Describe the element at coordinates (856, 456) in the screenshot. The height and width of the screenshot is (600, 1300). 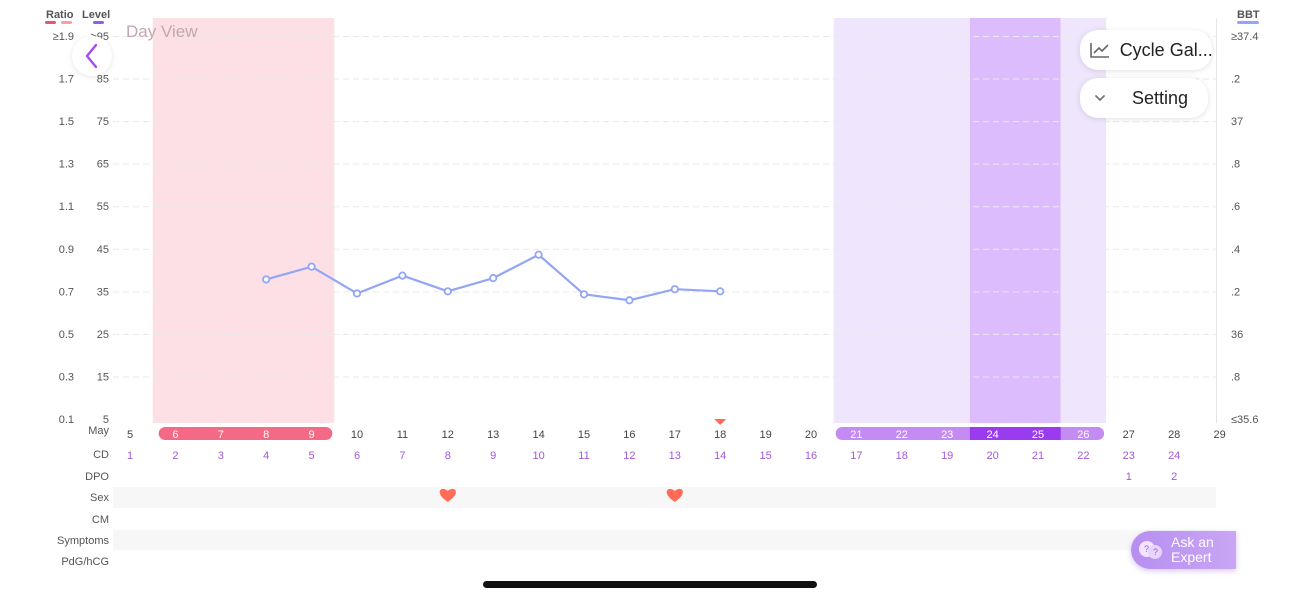
I see `cd-value: 17` at that location.